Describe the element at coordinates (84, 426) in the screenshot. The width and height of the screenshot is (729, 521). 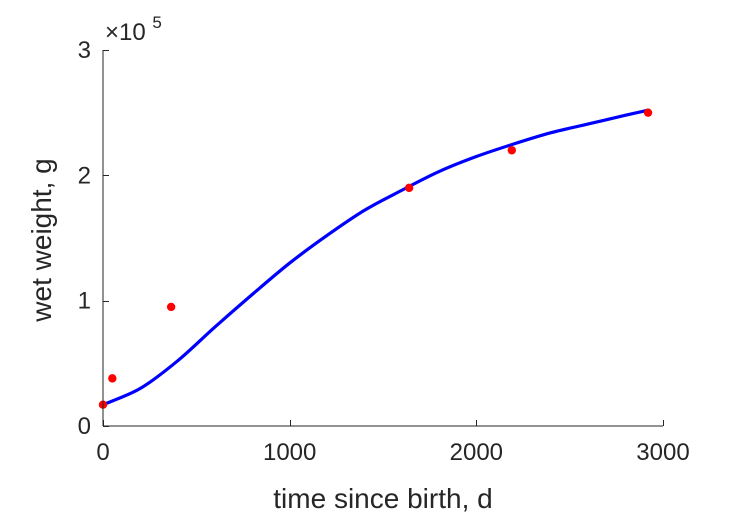
I see `y-tick-label: 0` at that location.